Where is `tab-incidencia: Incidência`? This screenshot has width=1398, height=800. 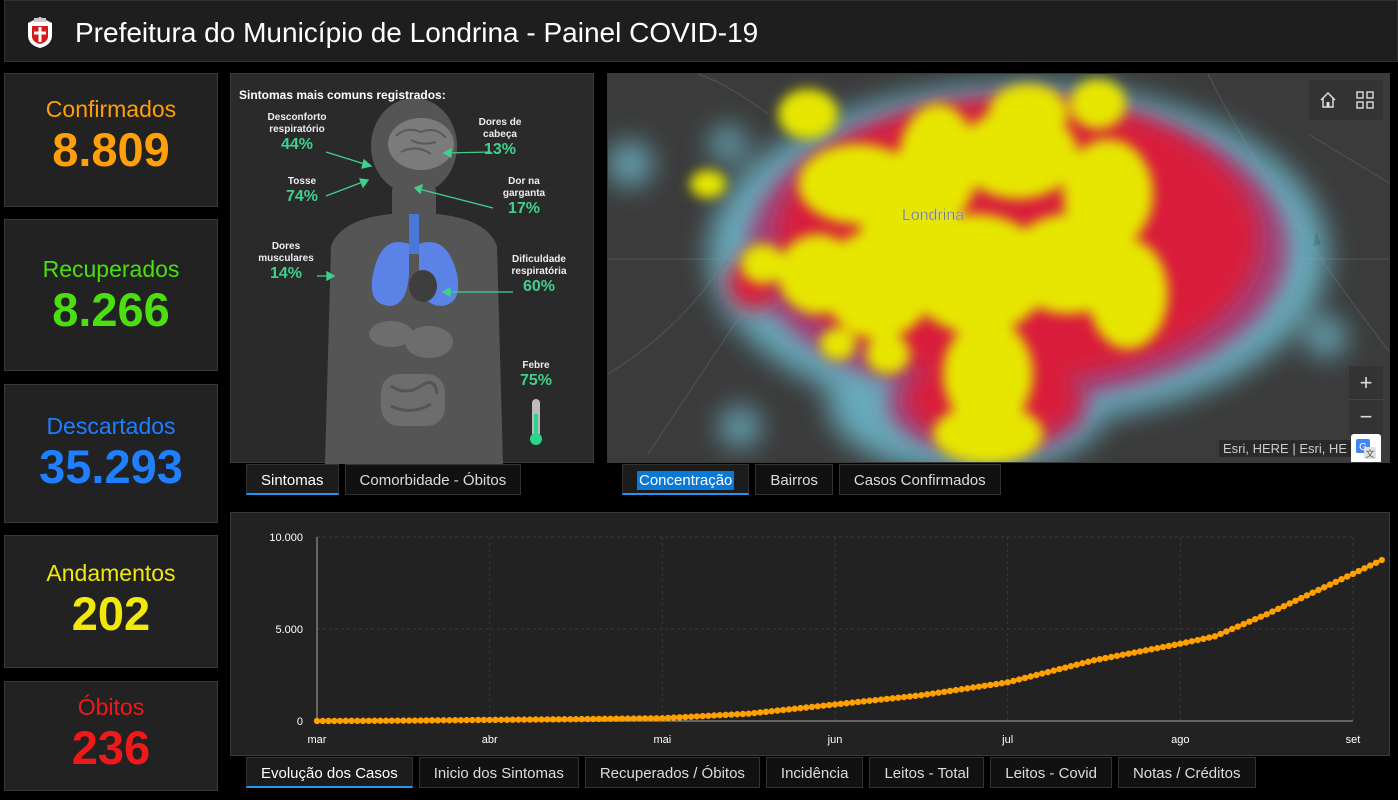
tab-incidencia: Incidência is located at coordinates (814, 772).